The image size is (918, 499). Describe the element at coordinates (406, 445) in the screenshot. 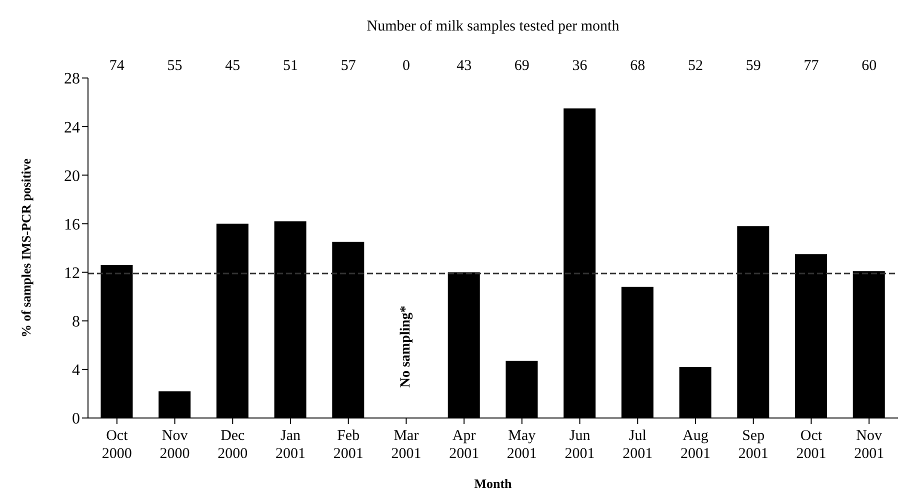

I see `x-tick-label: Mar 2001` at that location.